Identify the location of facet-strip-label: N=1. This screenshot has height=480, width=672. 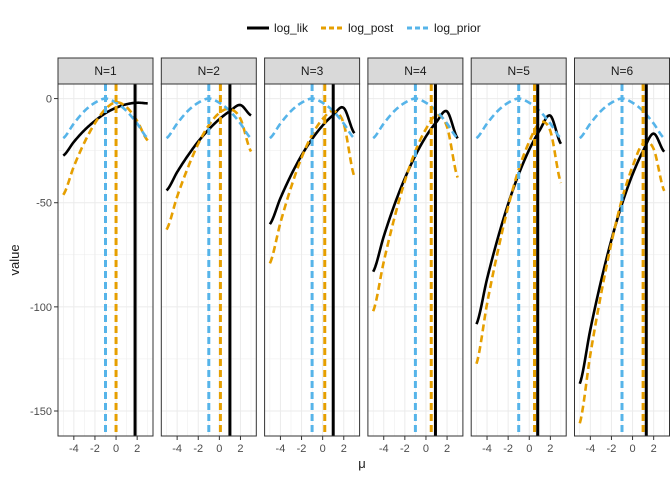
(105, 71).